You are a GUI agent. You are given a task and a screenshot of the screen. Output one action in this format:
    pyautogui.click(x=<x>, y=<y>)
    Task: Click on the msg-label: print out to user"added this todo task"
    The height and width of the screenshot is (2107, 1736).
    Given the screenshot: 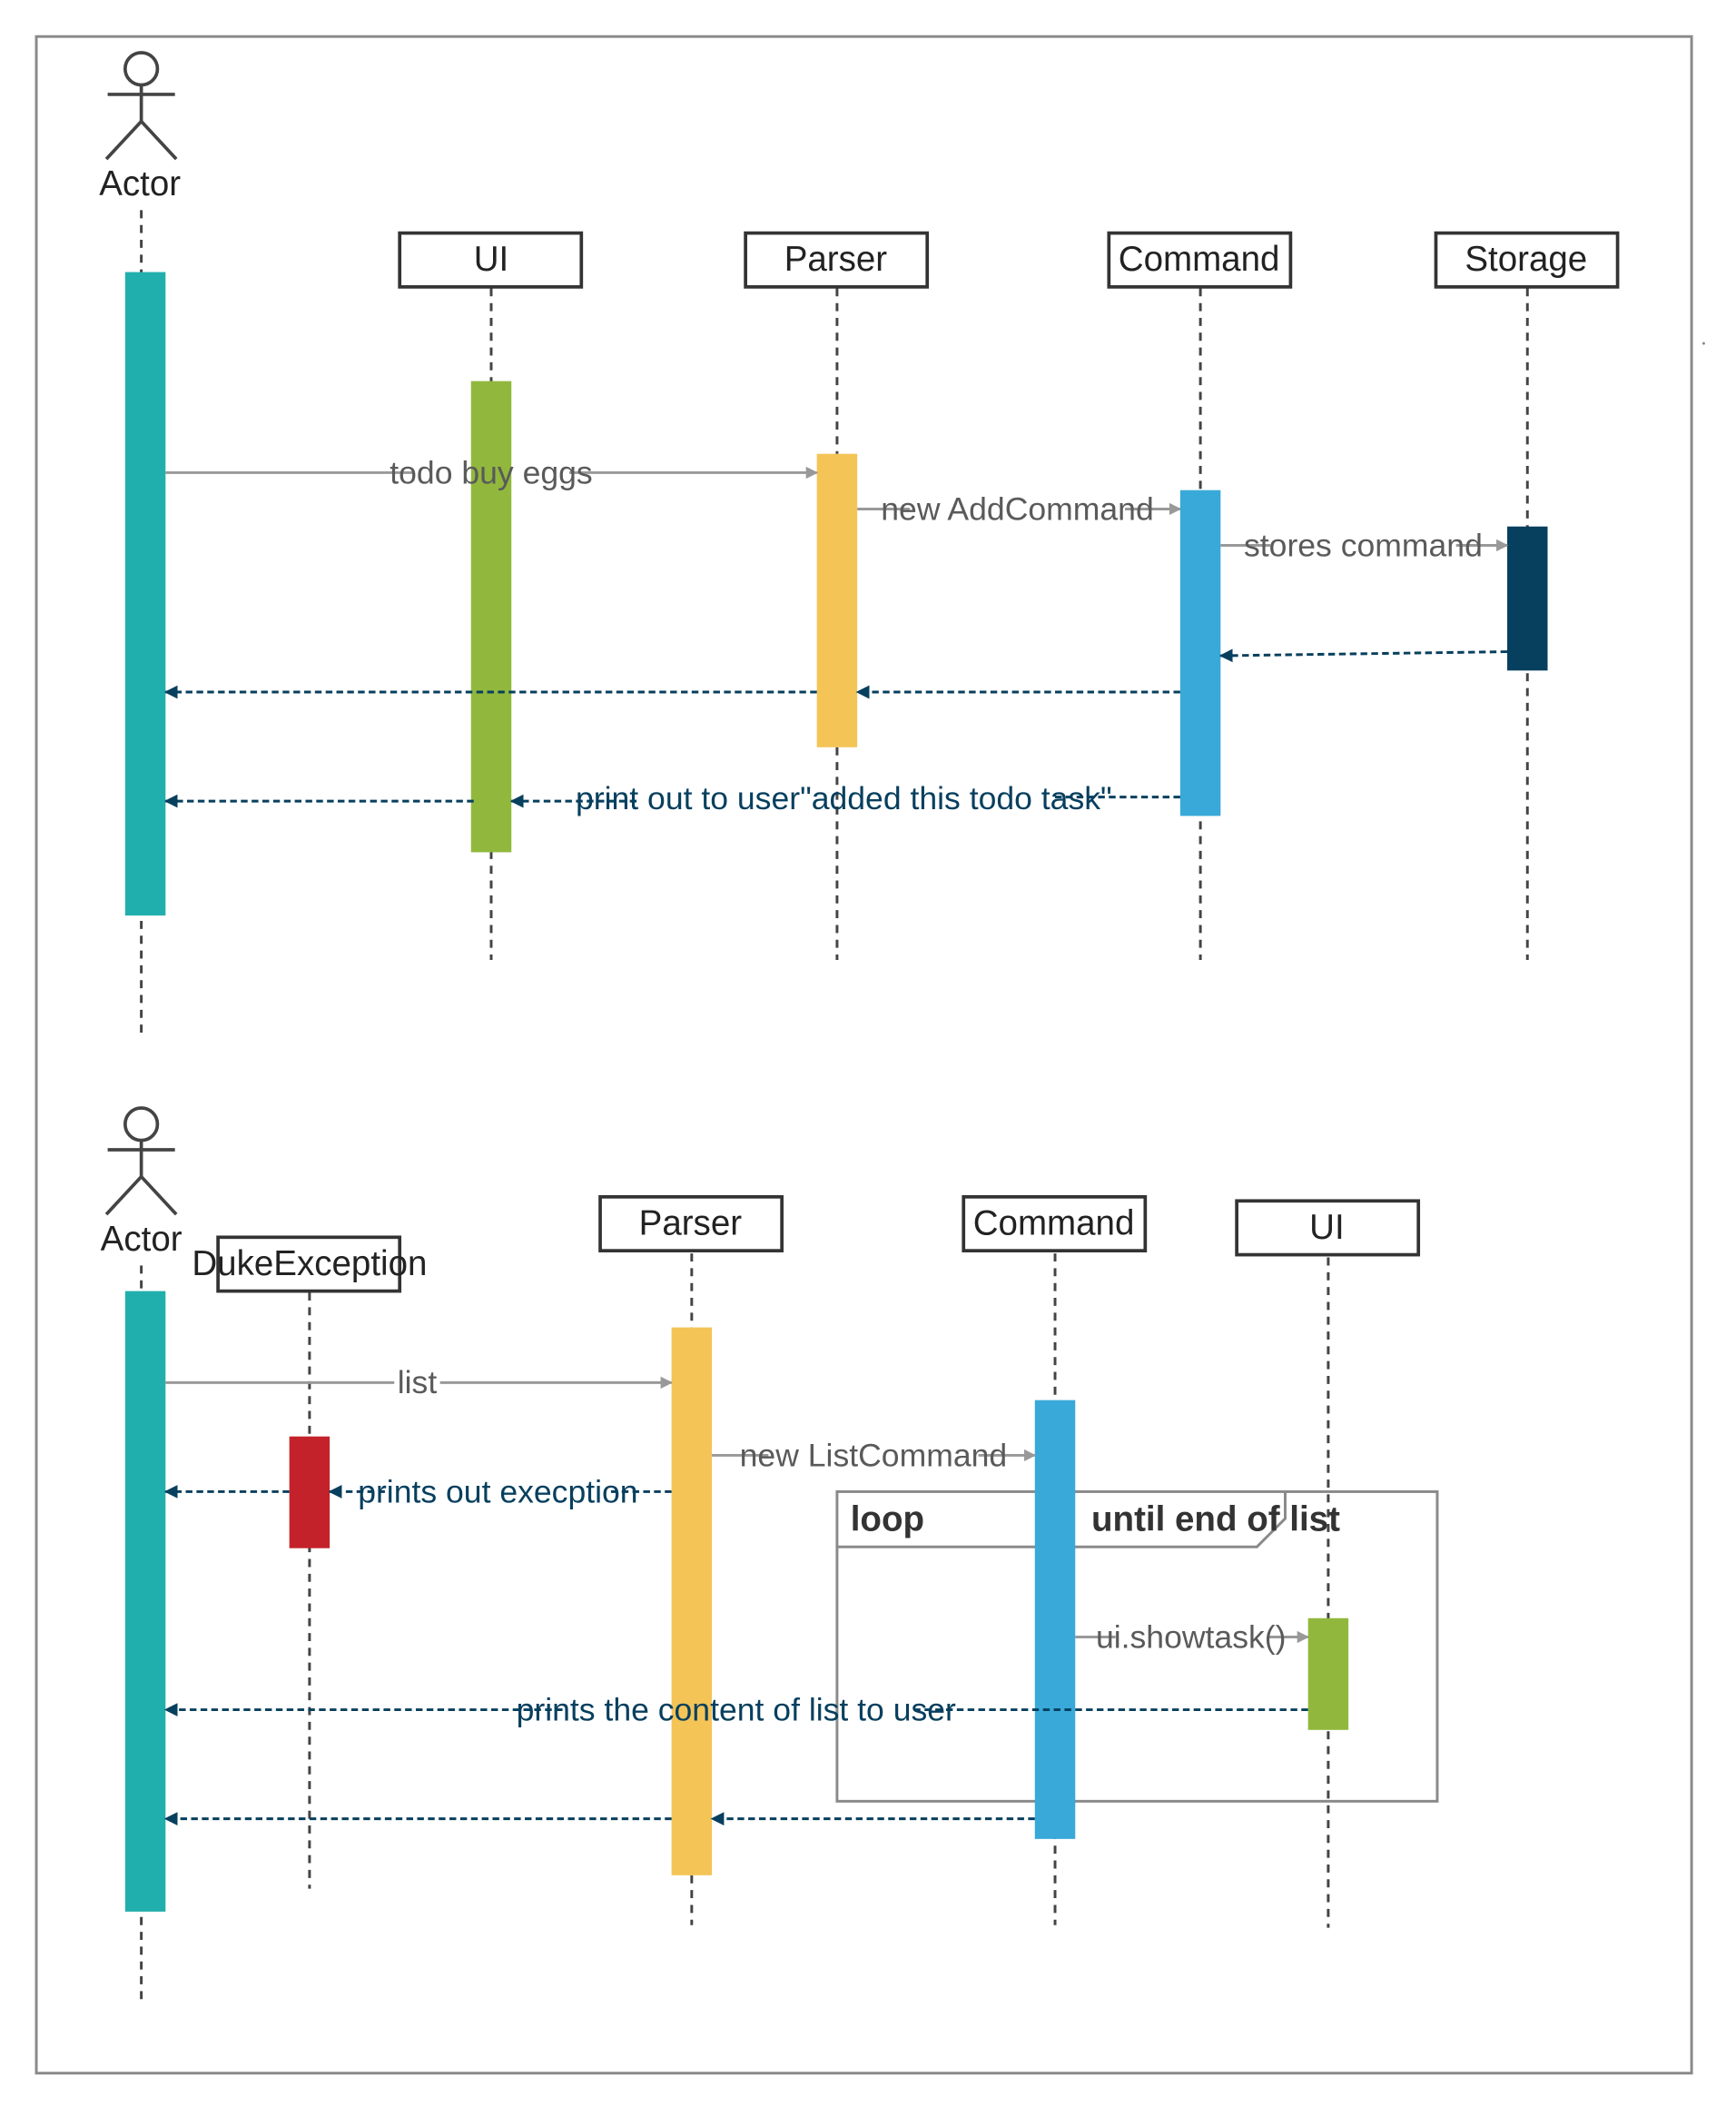 What is the action you would take?
    pyautogui.click(x=844, y=798)
    